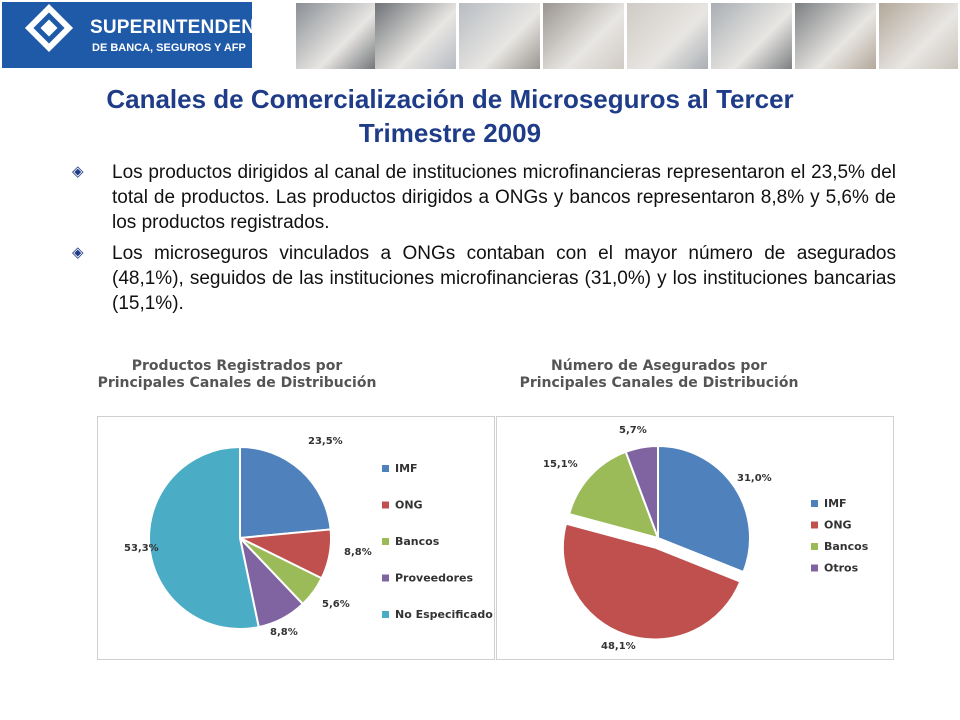 This screenshot has width=960, height=720. I want to click on data-label: 31,0%, so click(754, 478).